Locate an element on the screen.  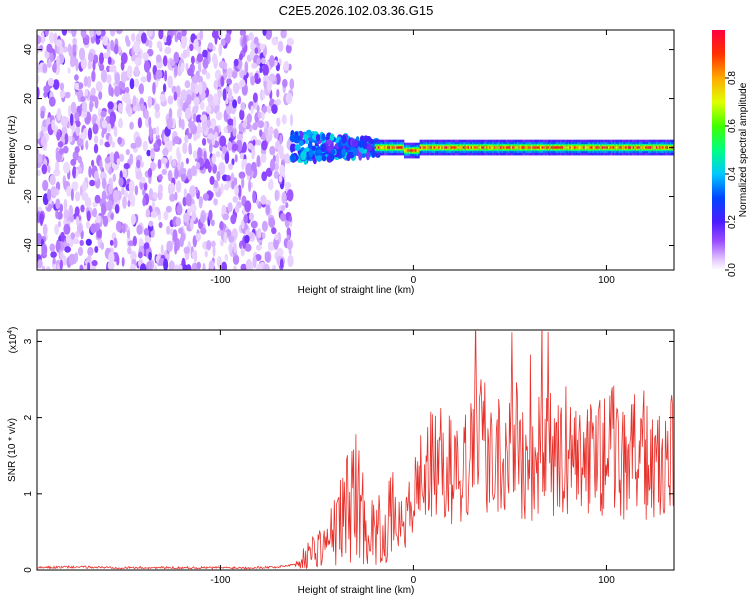
snr-x-tick-label: -100 is located at coordinates (220, 580).